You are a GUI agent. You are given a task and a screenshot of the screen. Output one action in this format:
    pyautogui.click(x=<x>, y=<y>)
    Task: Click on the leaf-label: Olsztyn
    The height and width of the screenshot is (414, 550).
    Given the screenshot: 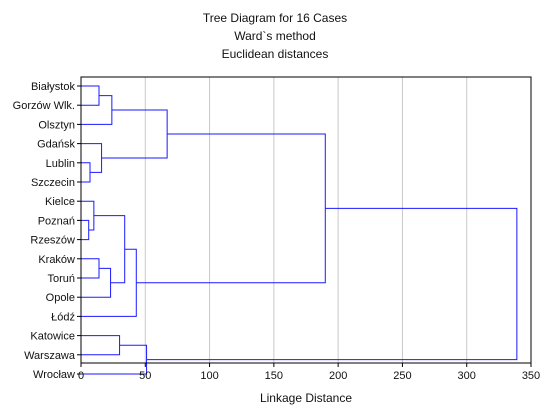 What is the action you would take?
    pyautogui.click(x=56, y=125)
    